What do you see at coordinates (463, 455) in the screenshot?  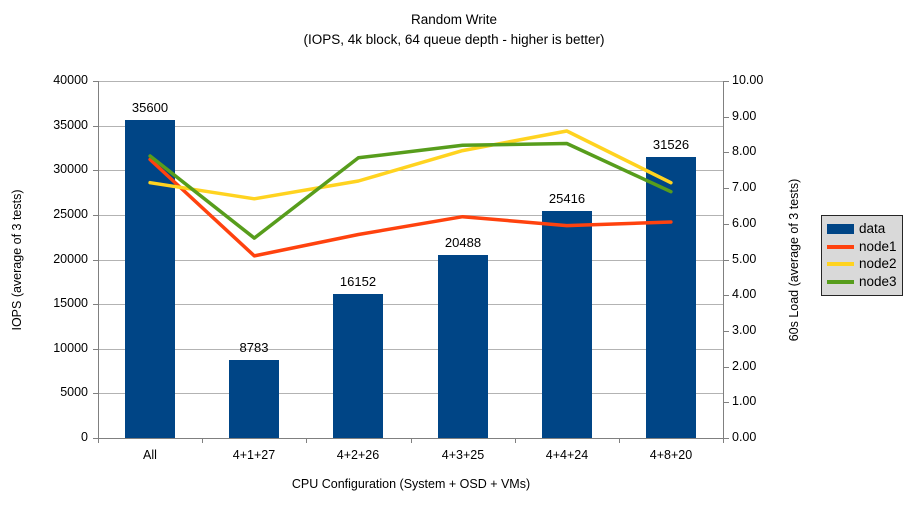 I see `x-category-label: 4+3+25` at bounding box center [463, 455].